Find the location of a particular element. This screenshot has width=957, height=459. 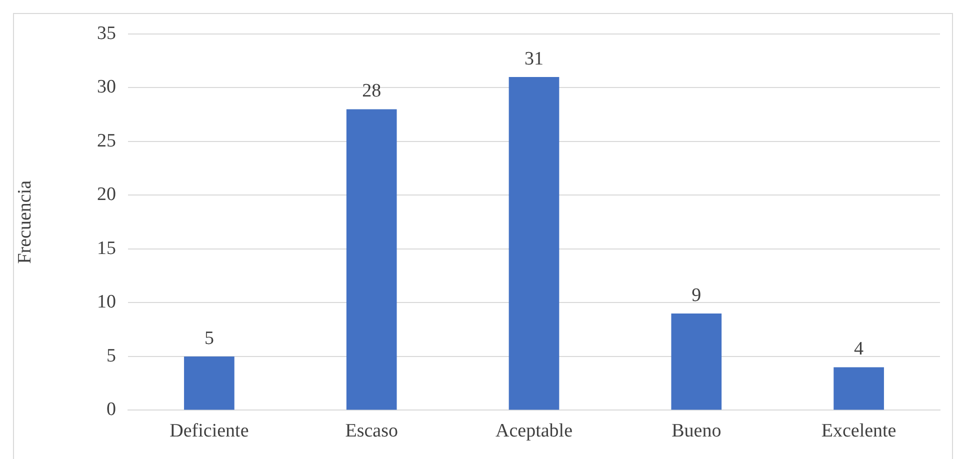

y-tick-label: 35 is located at coordinates (106, 33).